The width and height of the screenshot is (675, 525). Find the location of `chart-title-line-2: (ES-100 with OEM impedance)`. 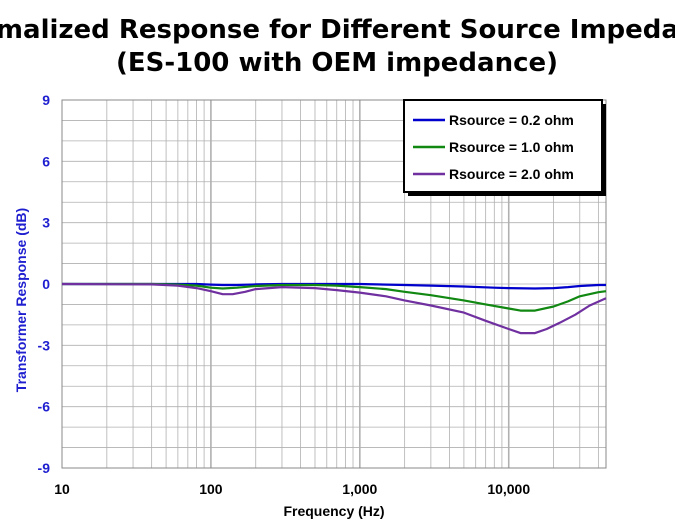

chart-title-line-2: (ES-100 with OEM impedance) is located at coordinates (337, 63).